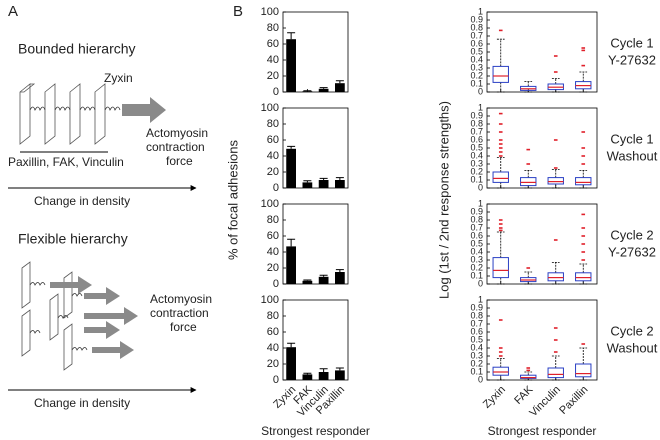 The height and width of the screenshot is (440, 660). I want to click on x-axis-label: Strongest responder, so click(542, 431).